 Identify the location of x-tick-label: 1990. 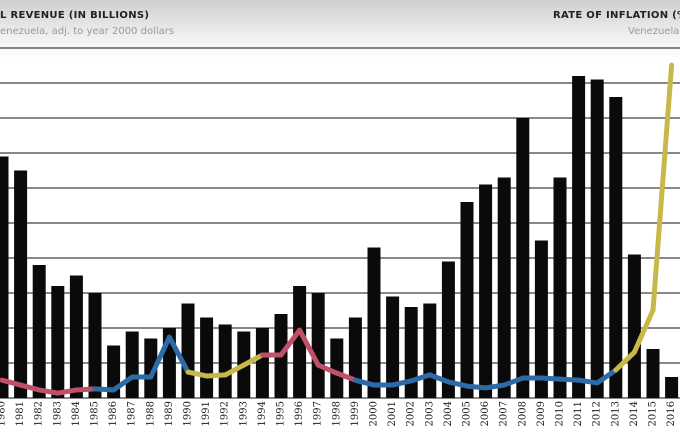
(188, 413).